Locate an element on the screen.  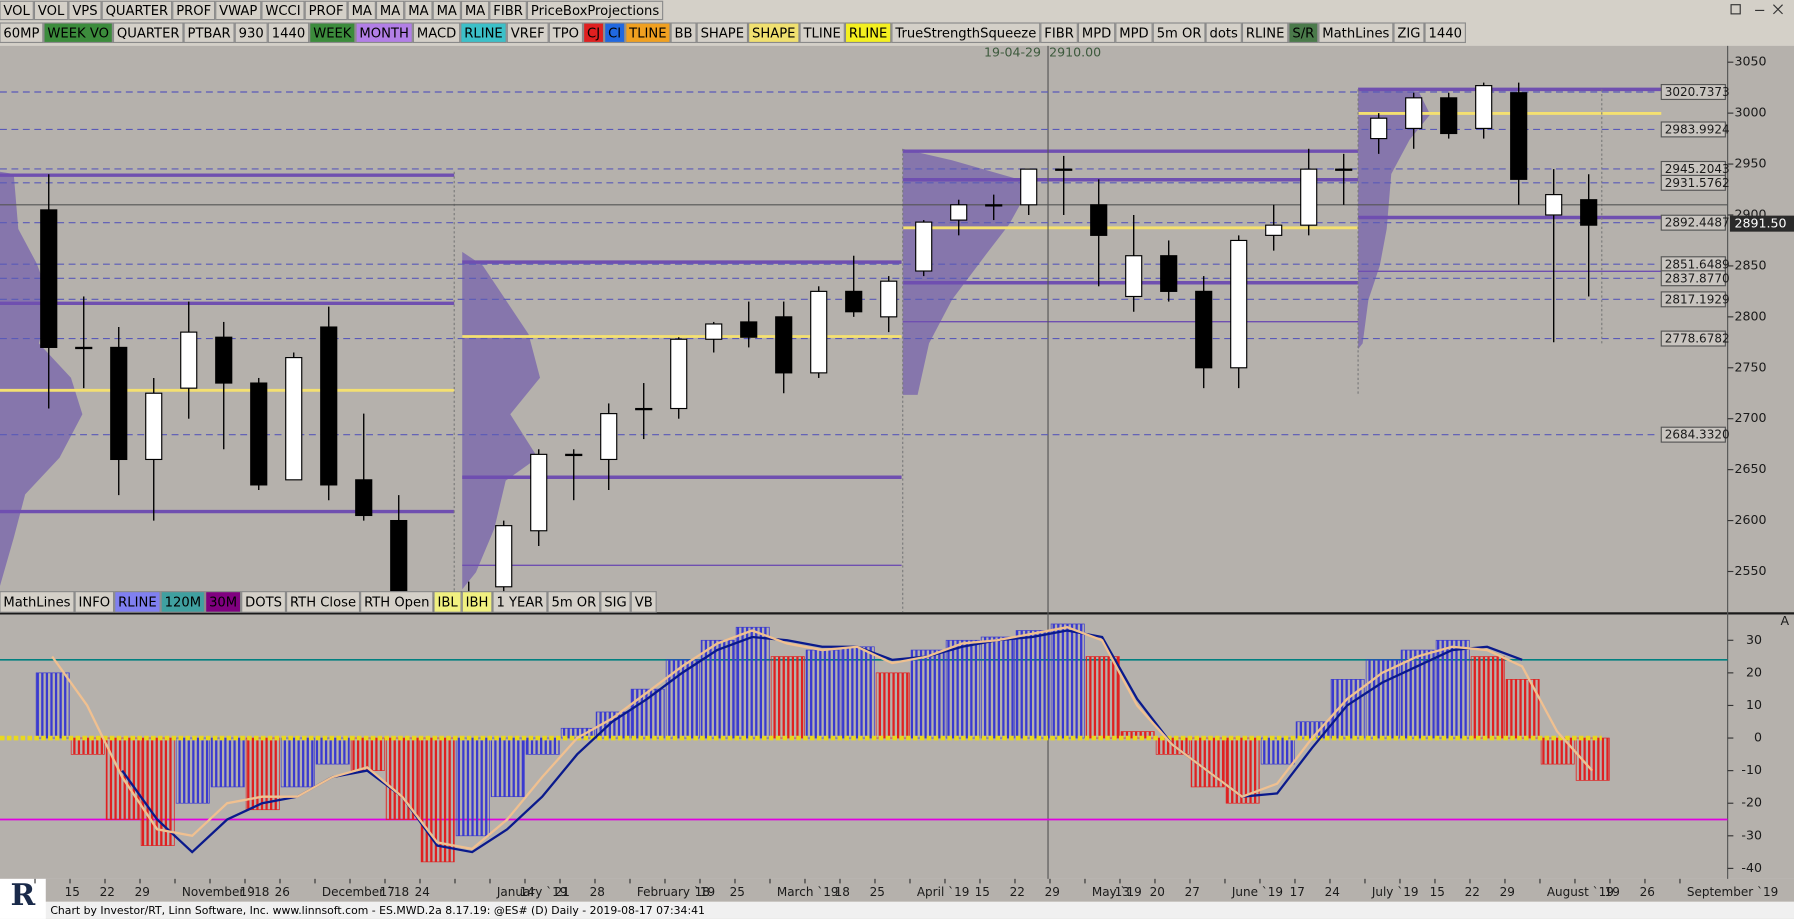
toolbar-button: MONTH is located at coordinates (384, 33).